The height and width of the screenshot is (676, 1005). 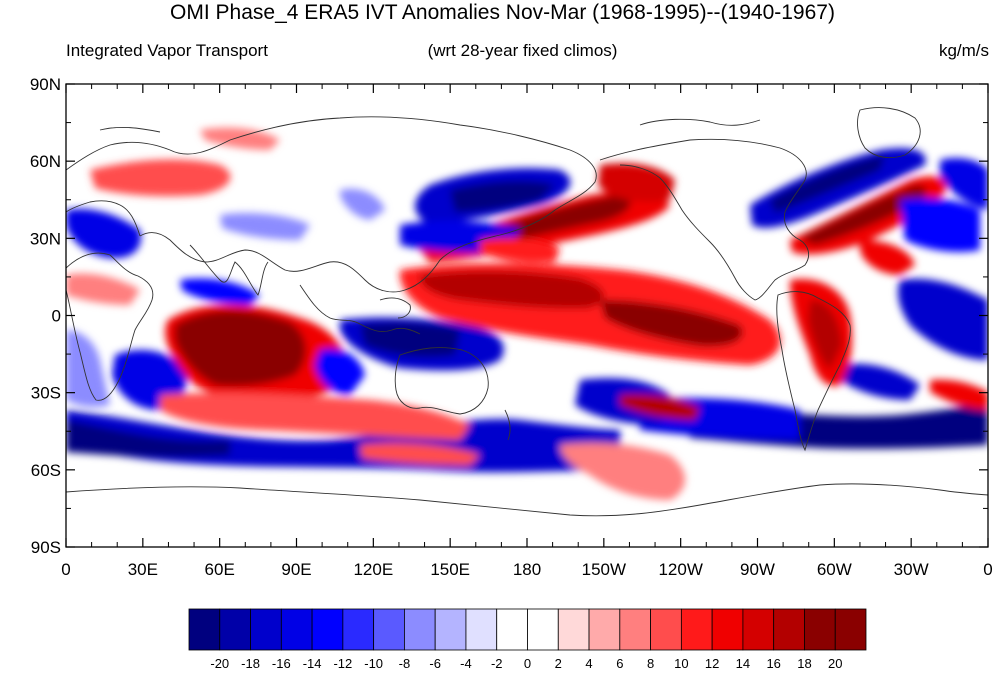 I want to click on colorbar-label: -14, so click(x=312, y=663).